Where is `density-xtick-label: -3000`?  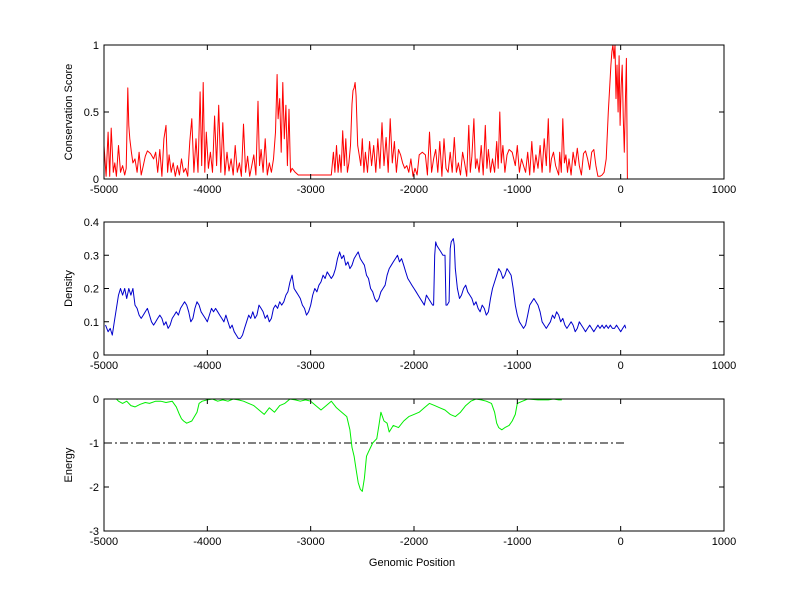 density-xtick-label: -3000 is located at coordinates (311, 366).